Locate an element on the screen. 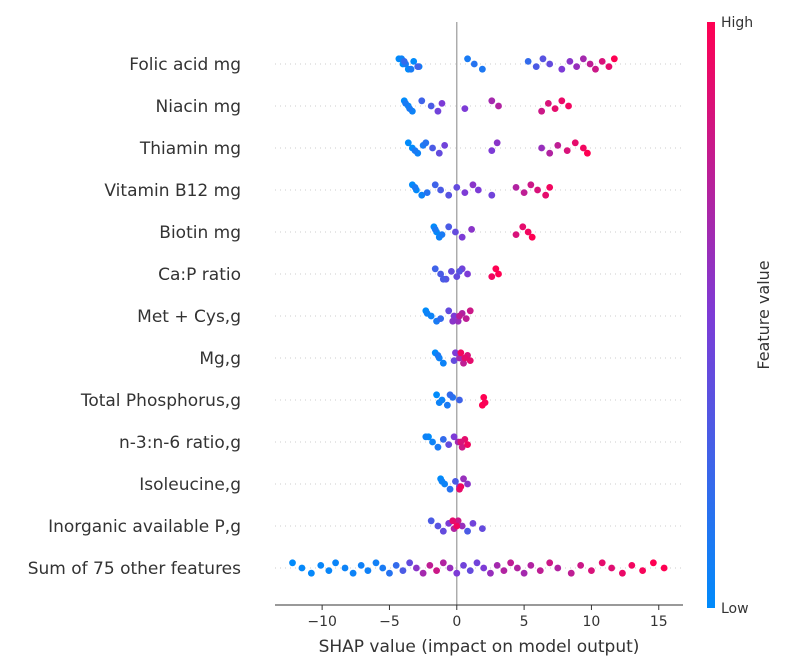 The image size is (800, 670). colorbar-high-label: High is located at coordinates (737, 23).